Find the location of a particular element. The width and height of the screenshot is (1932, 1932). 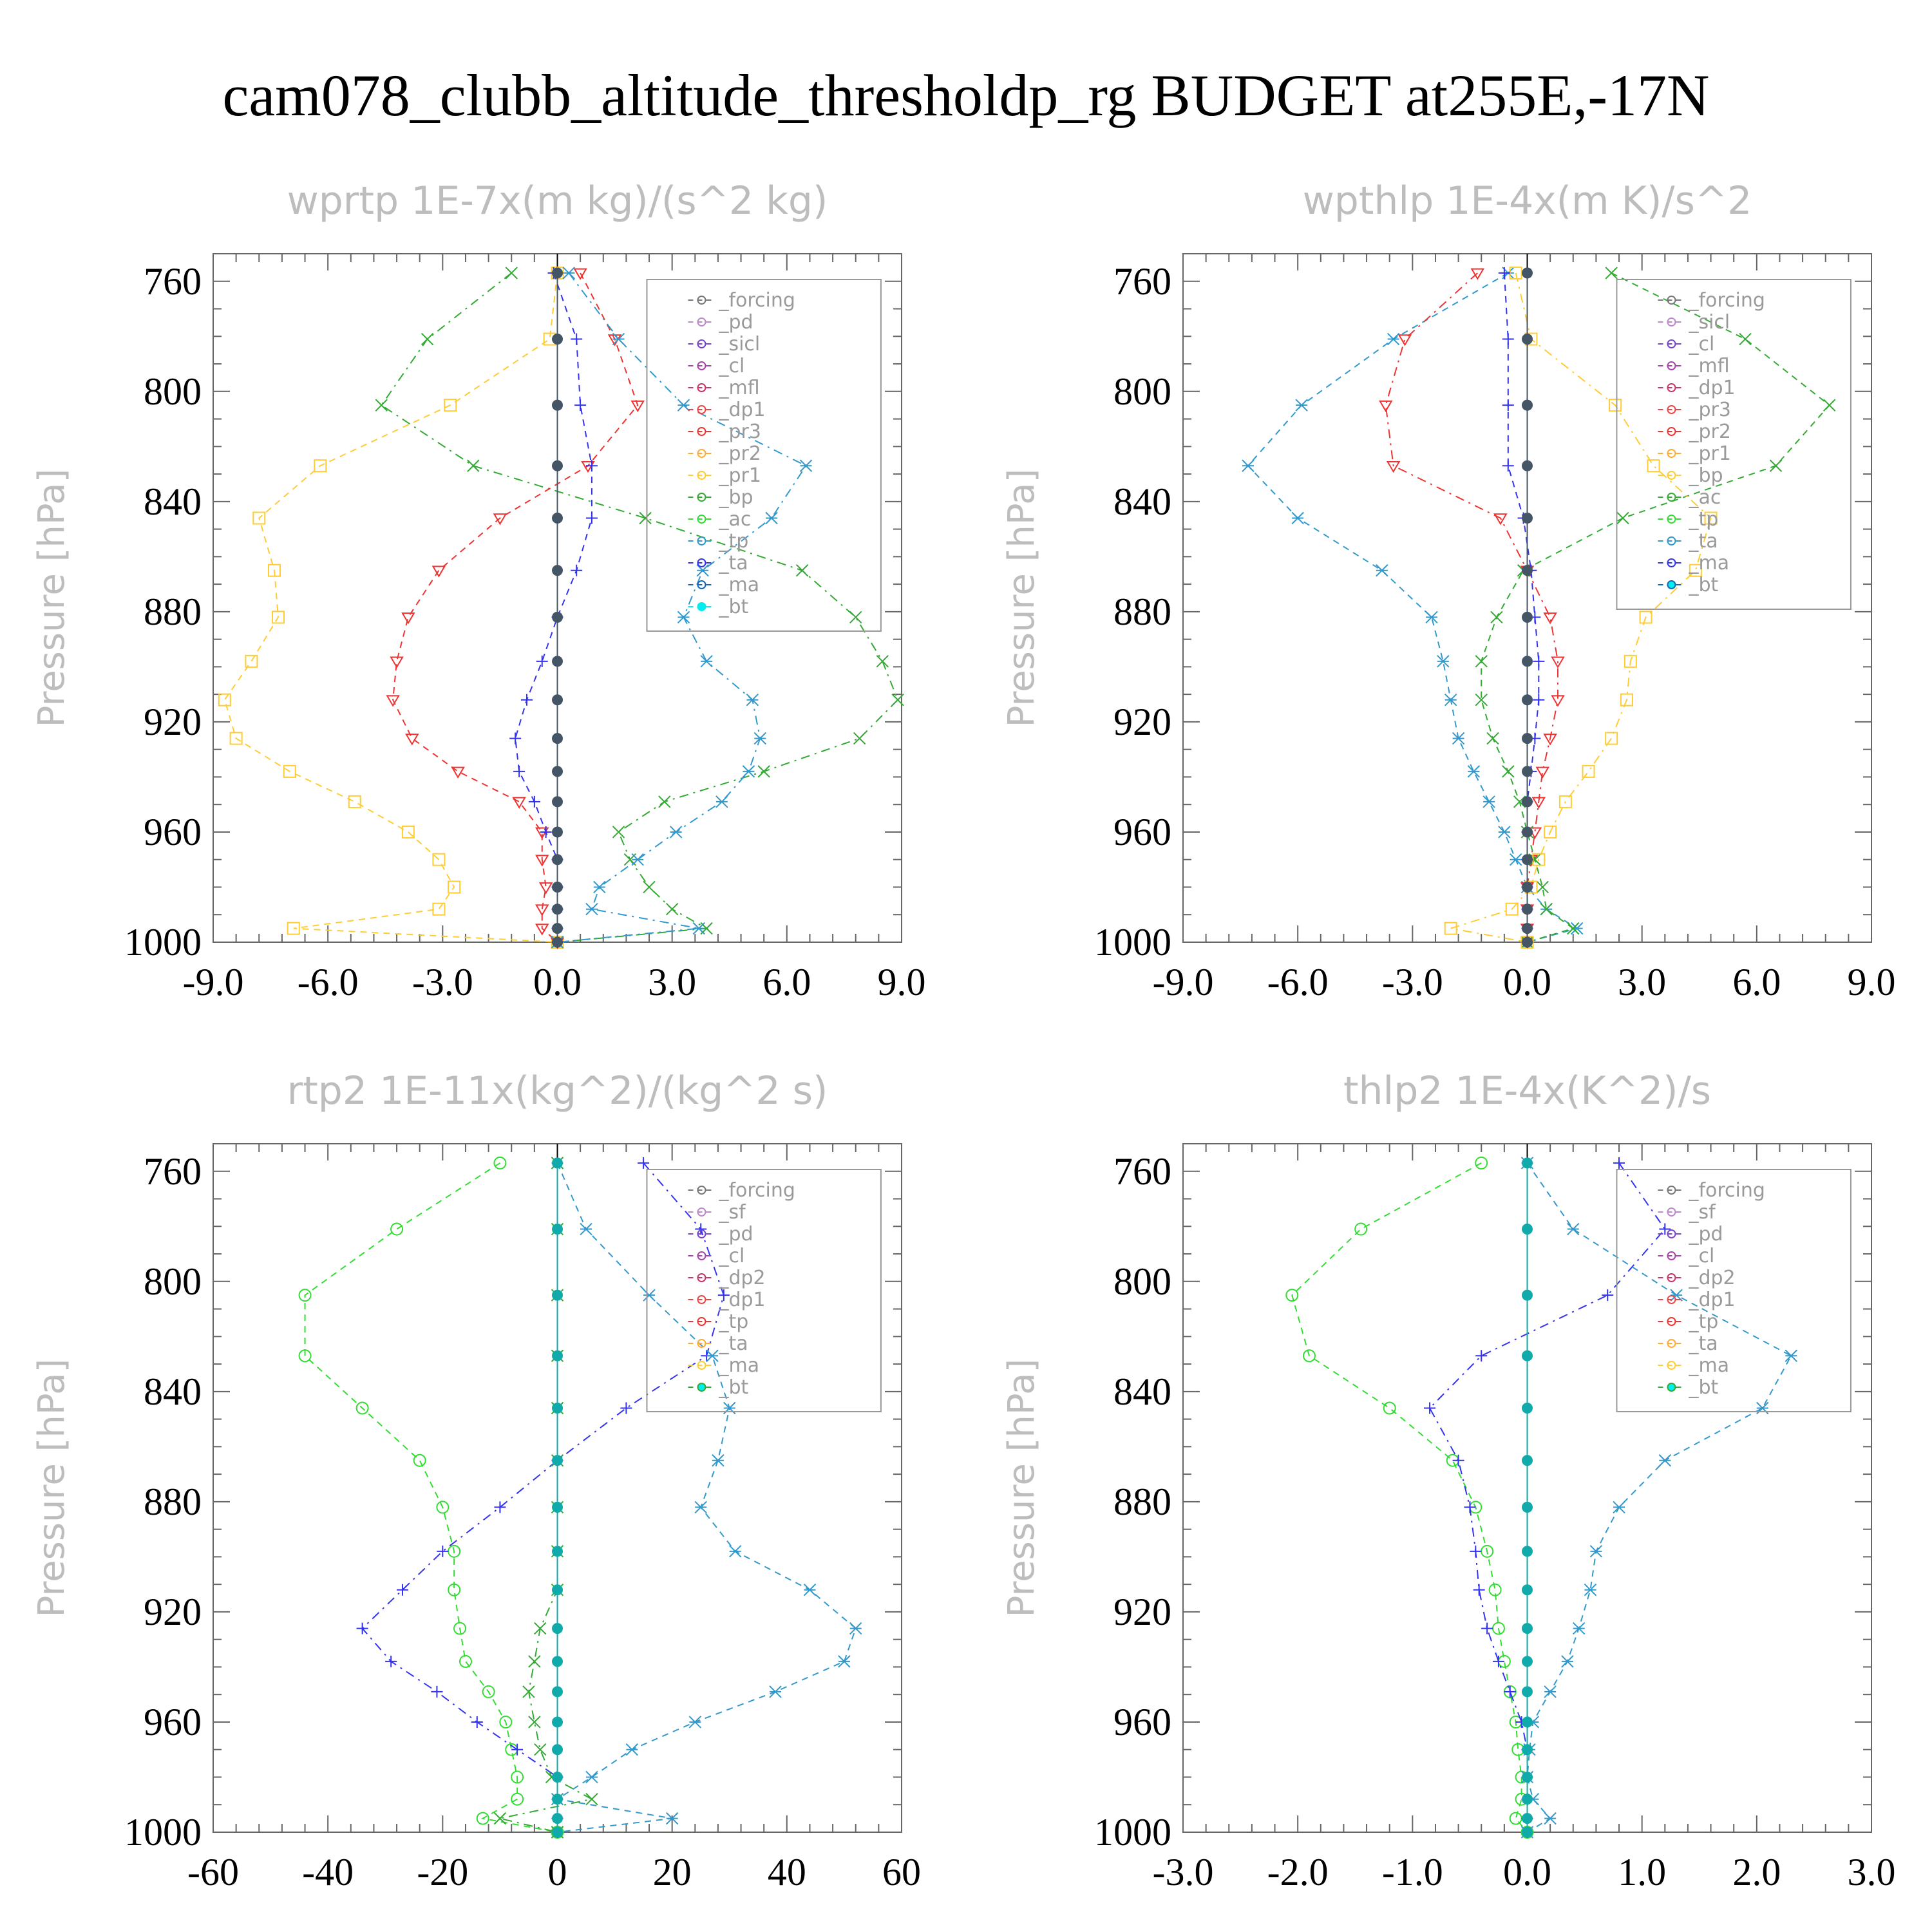

x-tick-label: 9.0 is located at coordinates (1872, 982).